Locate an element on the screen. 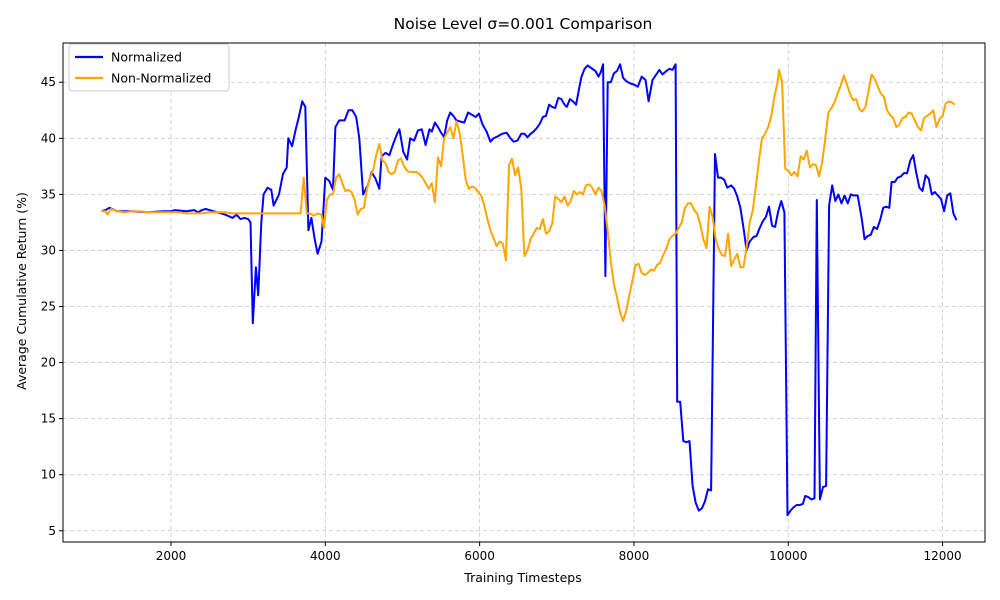 This screenshot has width=1000, height=600. x-tick-label: 2000 is located at coordinates (171, 556).